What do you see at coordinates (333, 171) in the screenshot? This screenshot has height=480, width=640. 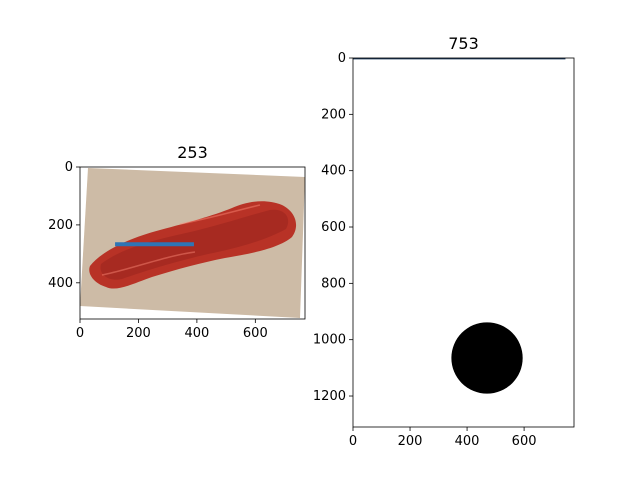 I see `right-y-tick-label: 400` at bounding box center [333, 171].